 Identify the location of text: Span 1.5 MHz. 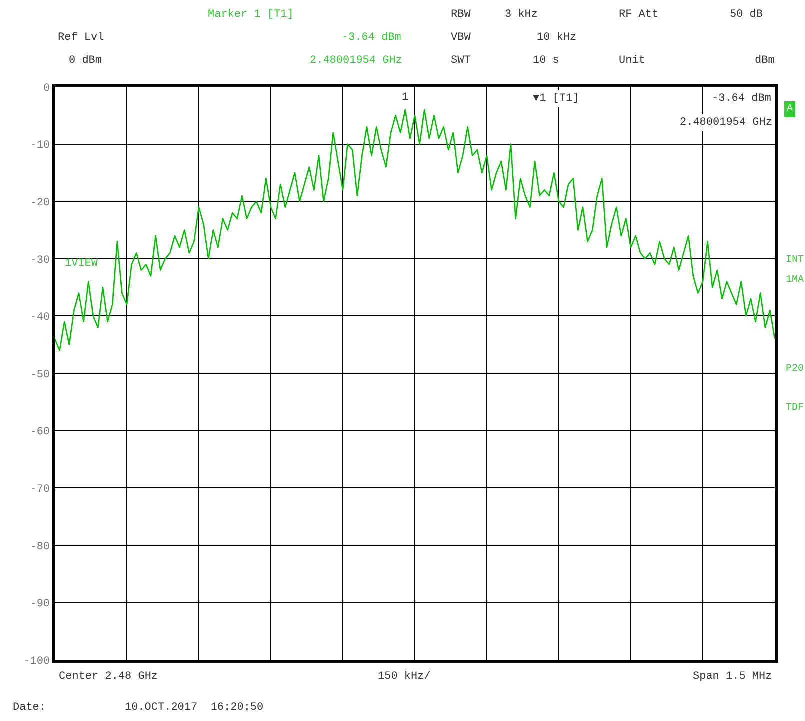
(732, 677).